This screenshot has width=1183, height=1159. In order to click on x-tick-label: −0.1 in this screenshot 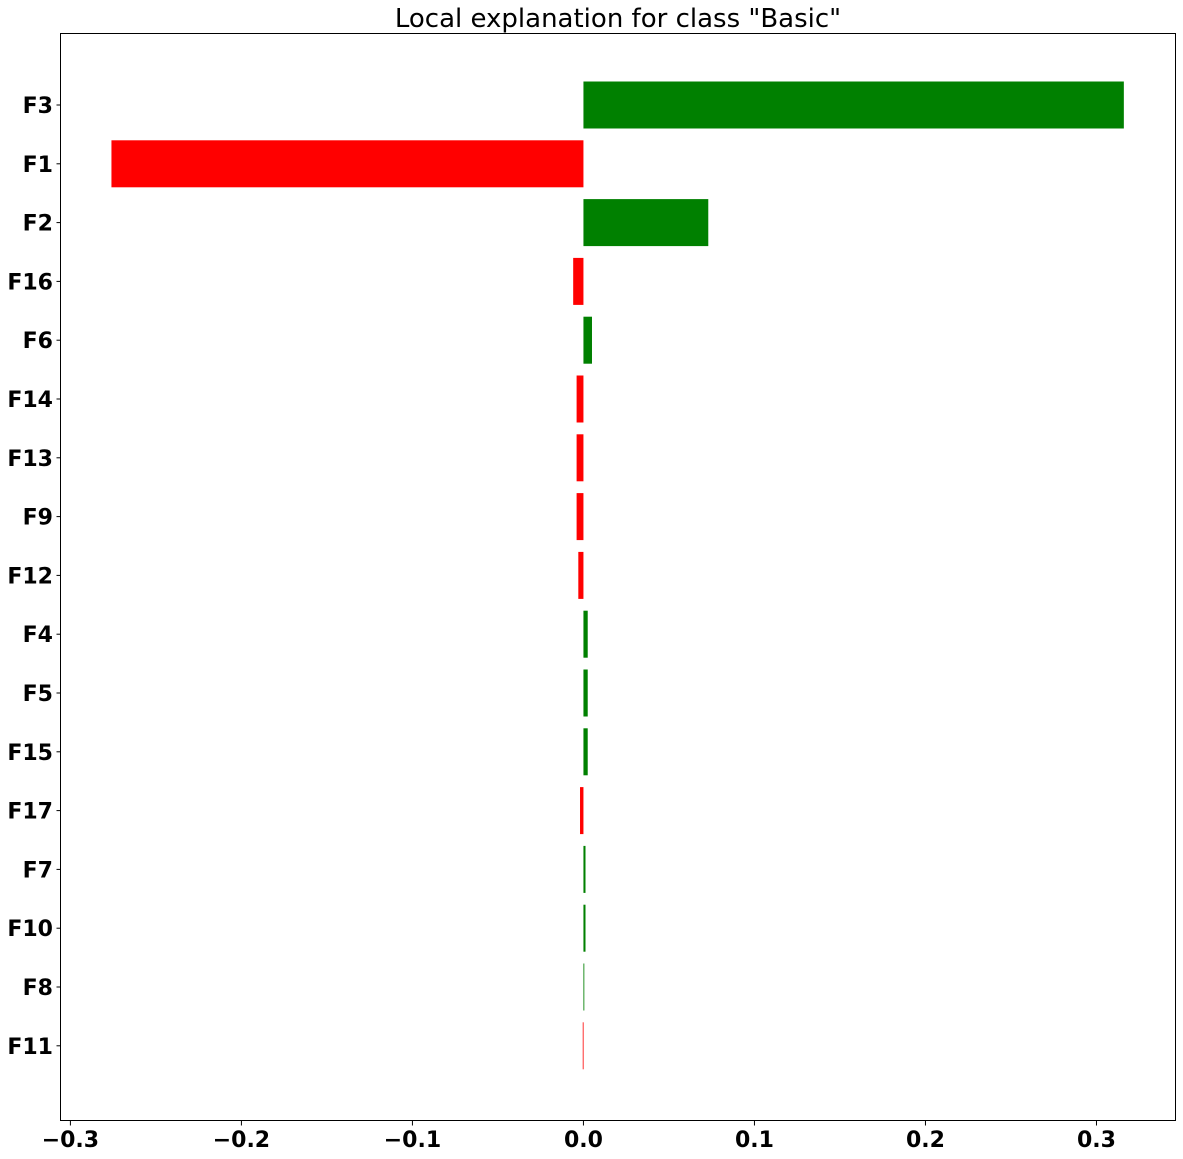, I will do `click(412, 1140)`.